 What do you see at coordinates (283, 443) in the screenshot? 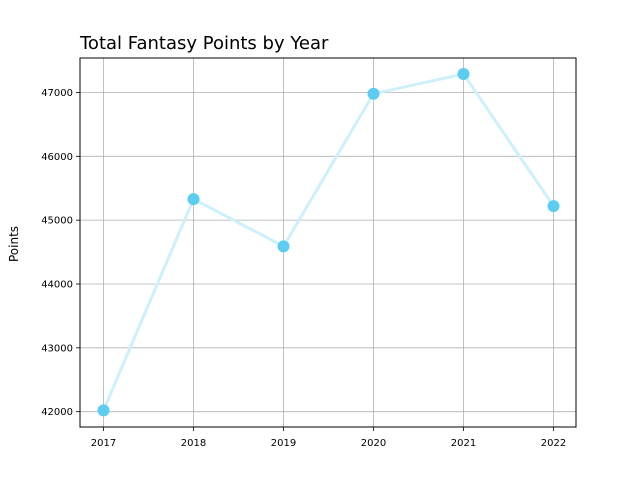
I see `x-tick-label: 2019` at bounding box center [283, 443].